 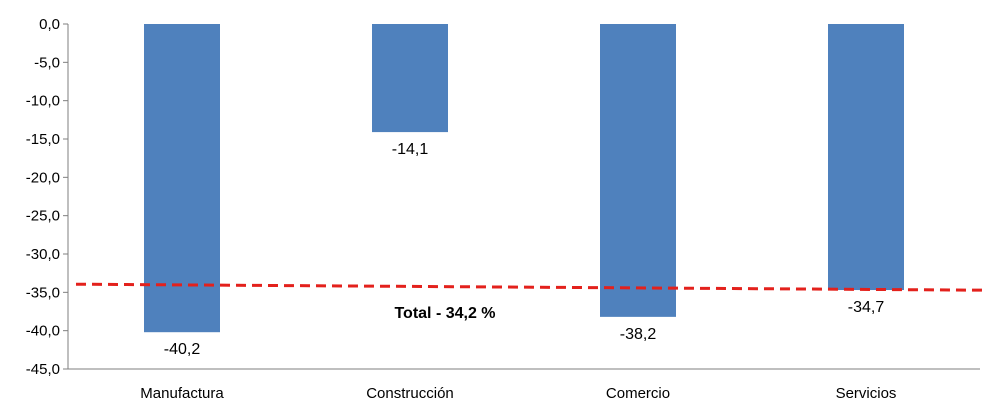 I want to click on y-tick-label: -40,0, so click(x=43, y=331).